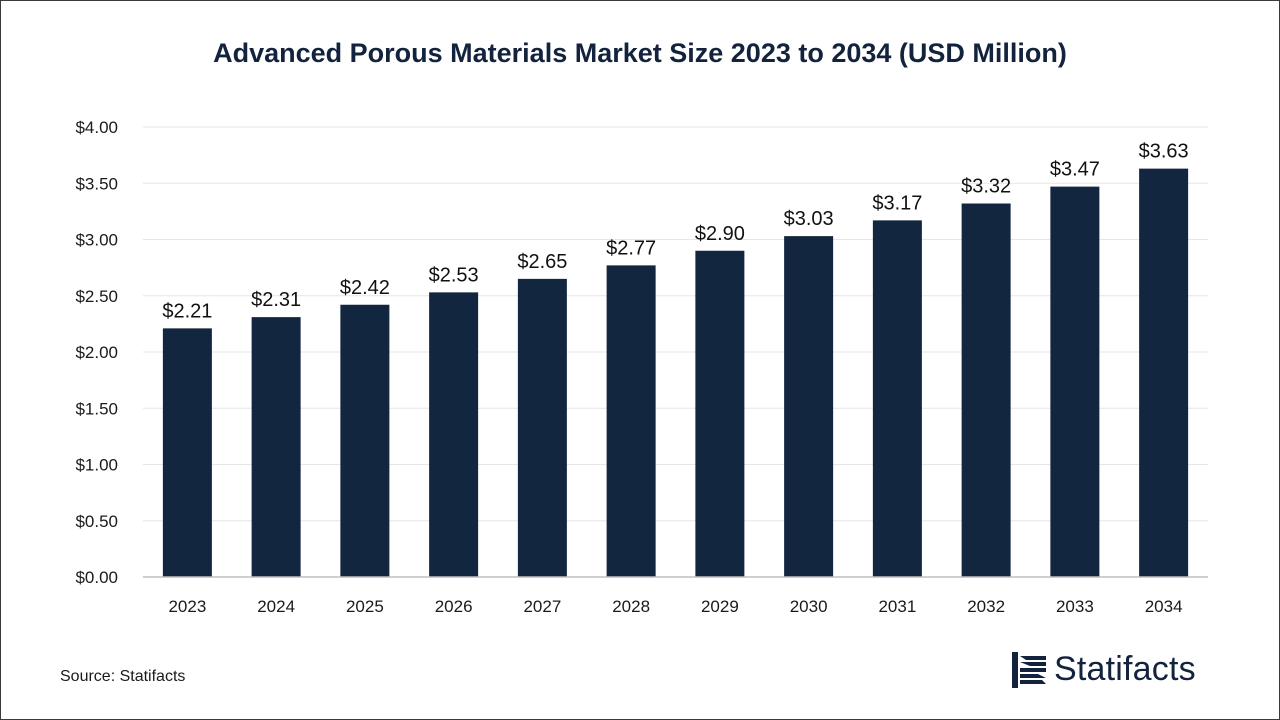 This screenshot has width=1280, height=720. Describe the element at coordinates (1164, 152) in the screenshot. I see `data-label: $3.63` at that location.